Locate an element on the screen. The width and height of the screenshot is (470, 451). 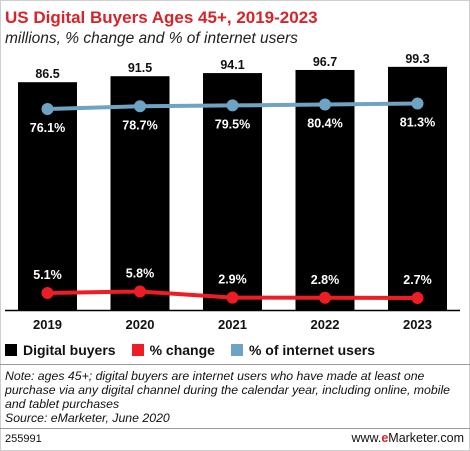
bar-value-label: 96.7 is located at coordinates (325, 62).